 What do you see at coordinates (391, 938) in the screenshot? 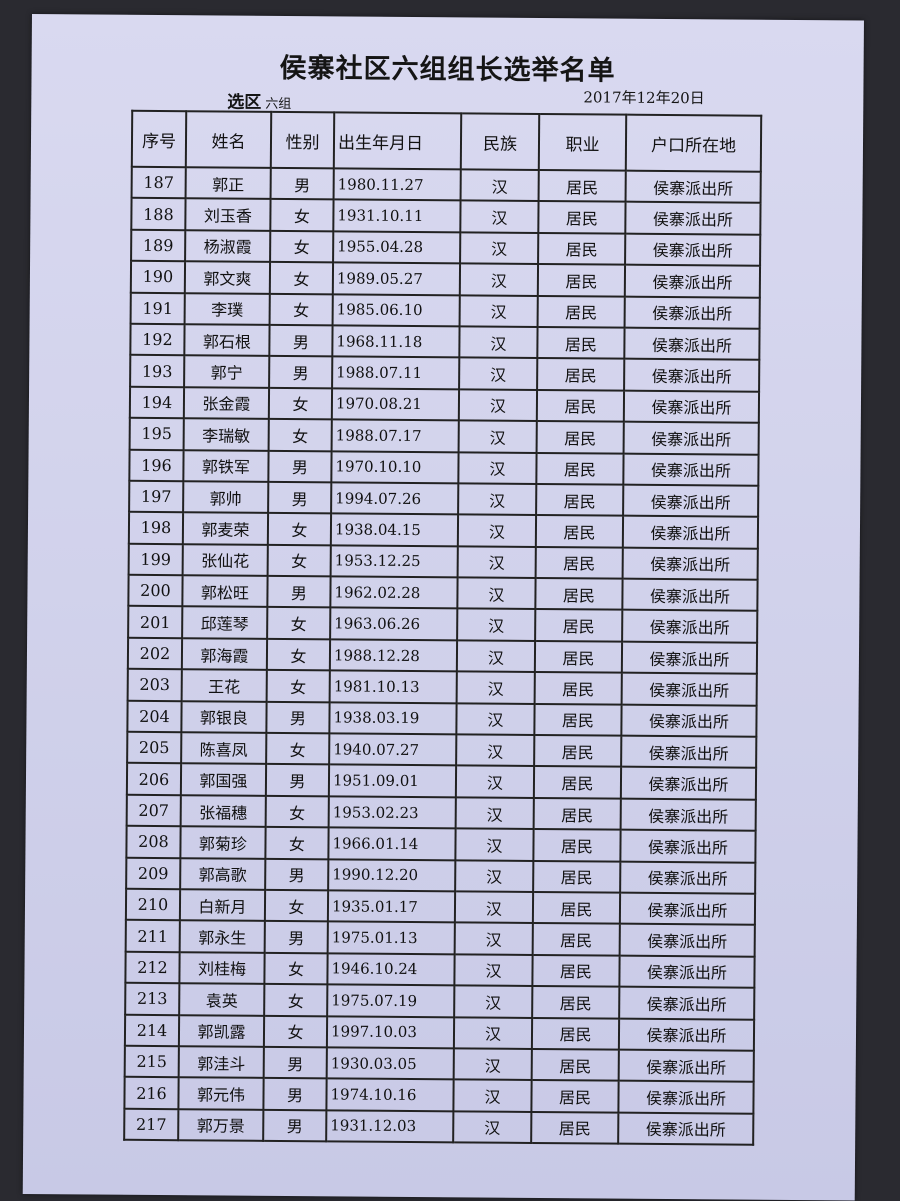
I see `cell-birthdate: 1975.01.13` at bounding box center [391, 938].